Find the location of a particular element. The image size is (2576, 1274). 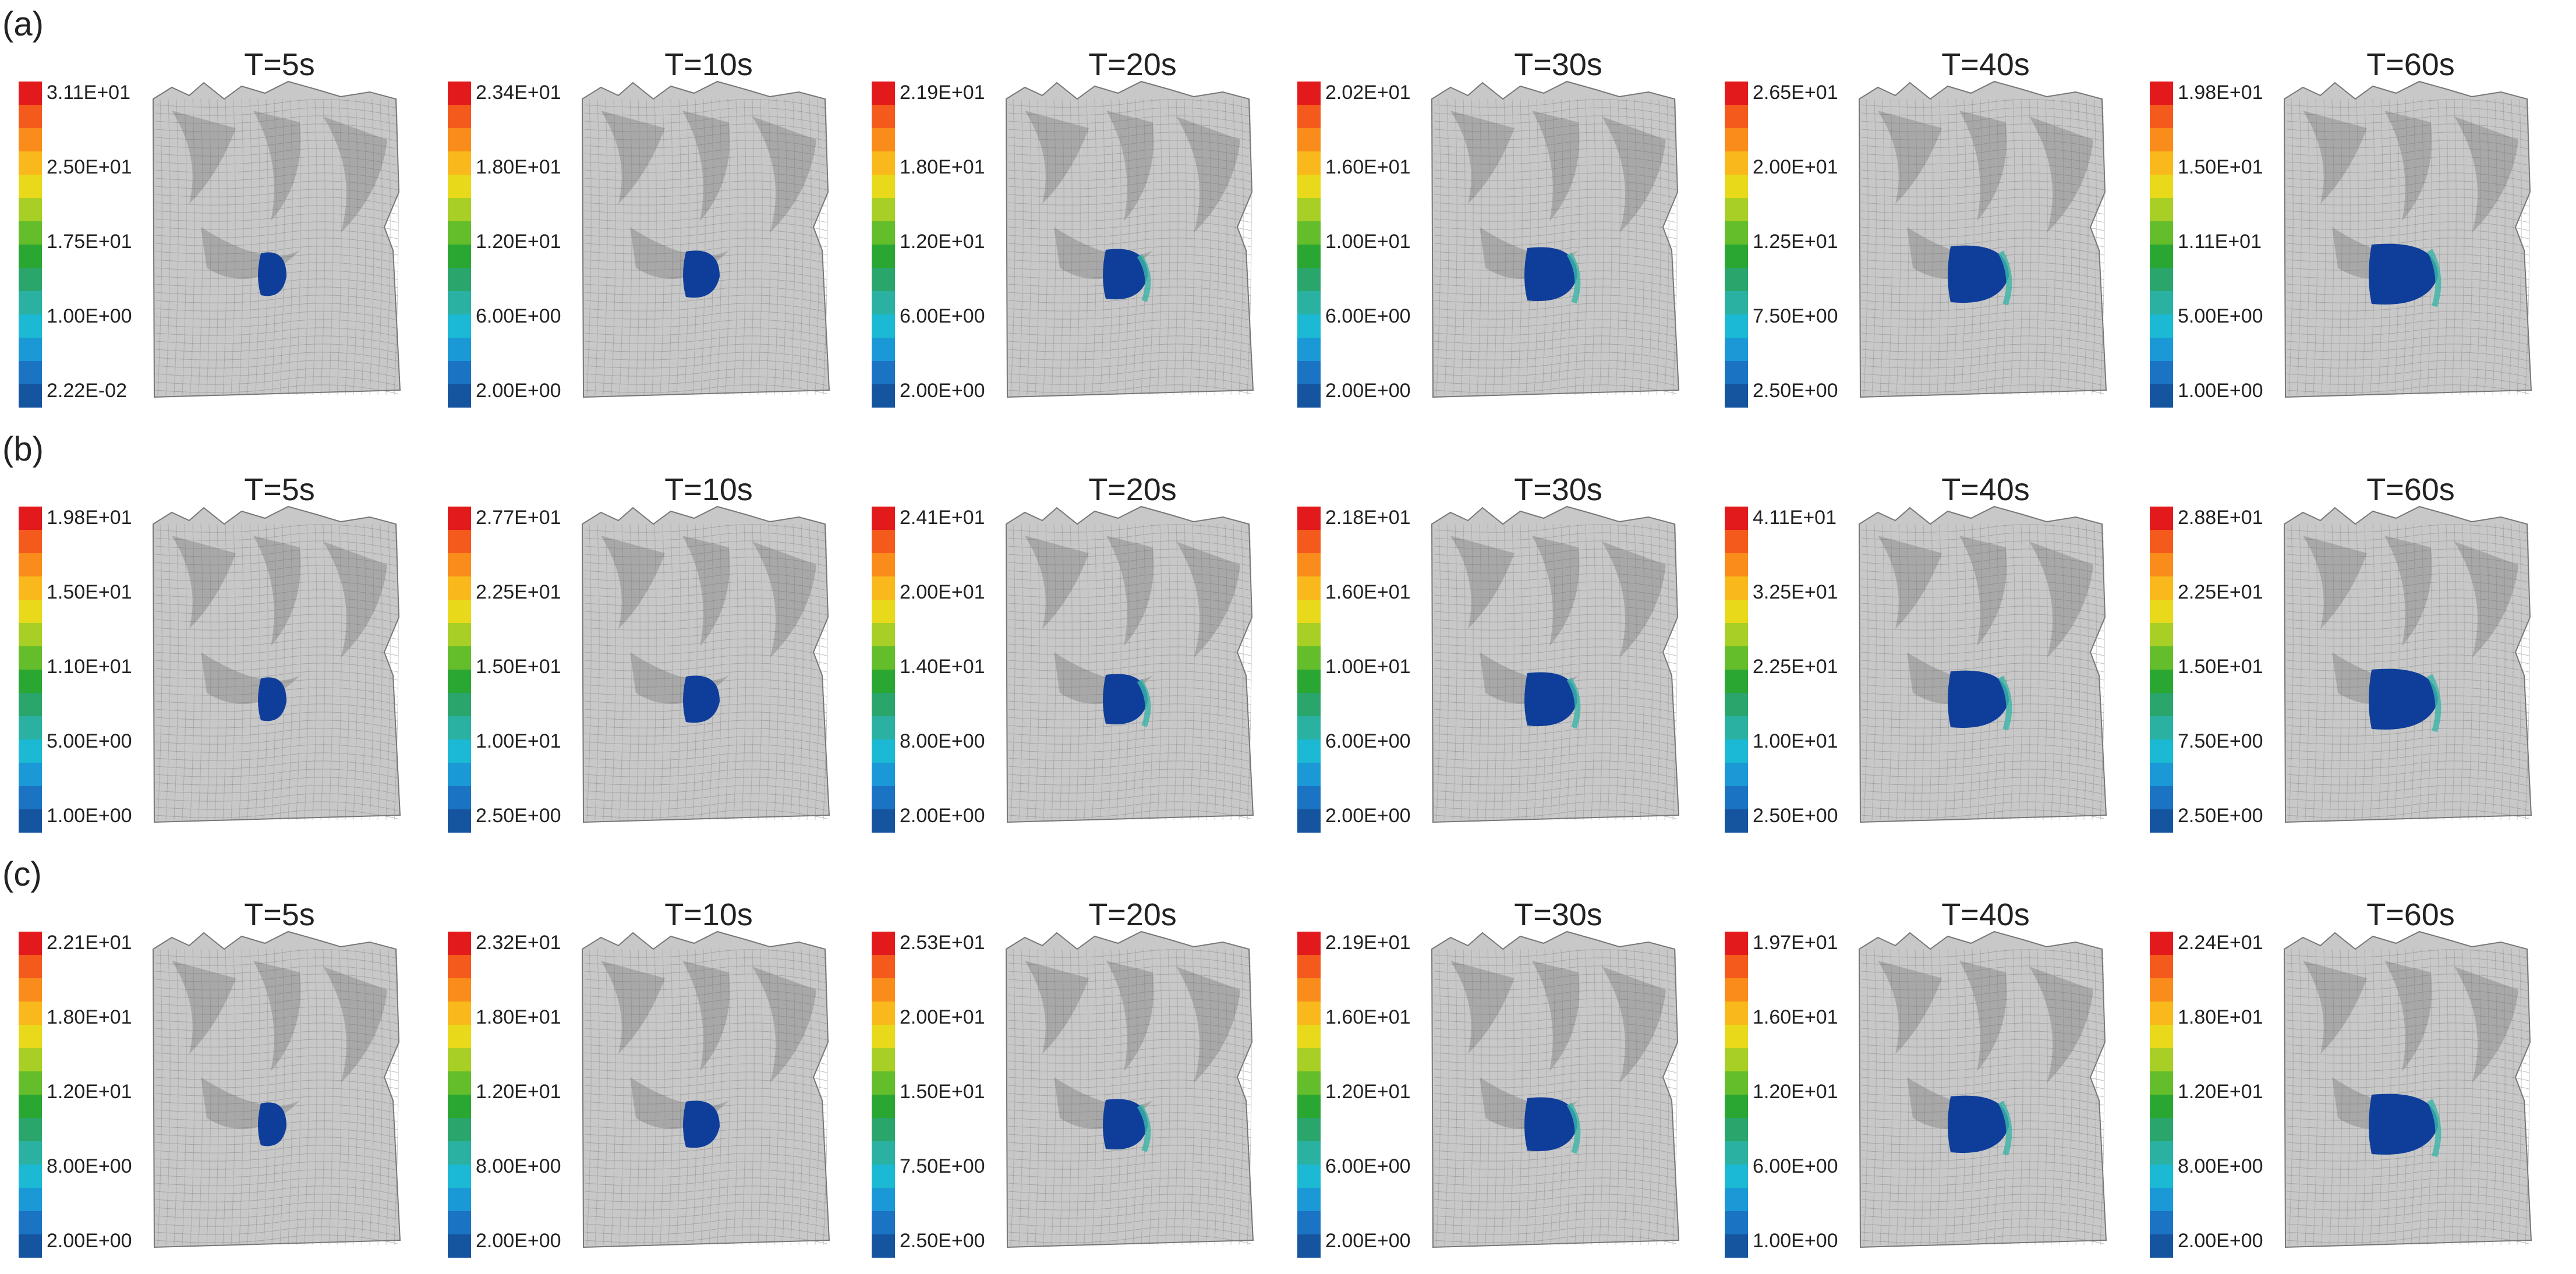

colorbar-tick-label: 1.00E+00 is located at coordinates (89, 816).